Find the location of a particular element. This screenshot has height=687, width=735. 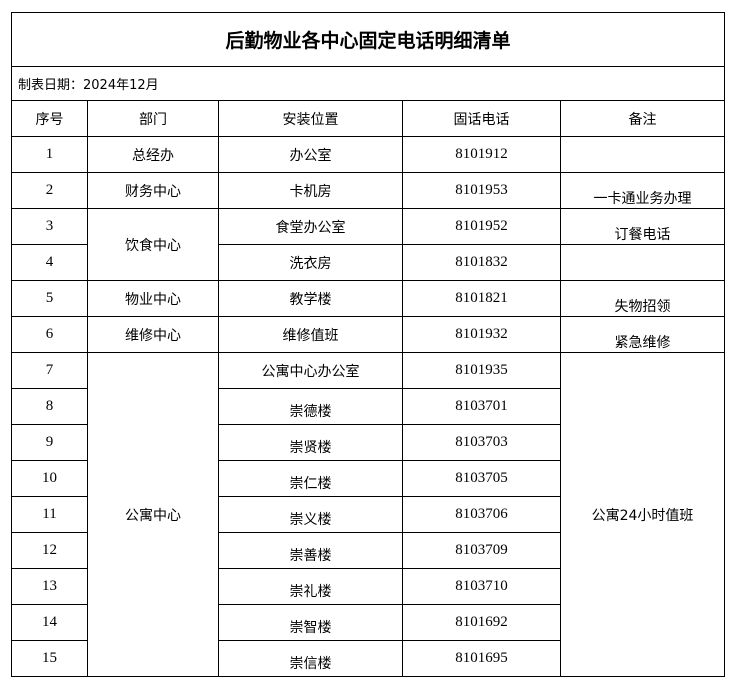

table-row: 11 崇义楼 8103706 is located at coordinates (368, 514).